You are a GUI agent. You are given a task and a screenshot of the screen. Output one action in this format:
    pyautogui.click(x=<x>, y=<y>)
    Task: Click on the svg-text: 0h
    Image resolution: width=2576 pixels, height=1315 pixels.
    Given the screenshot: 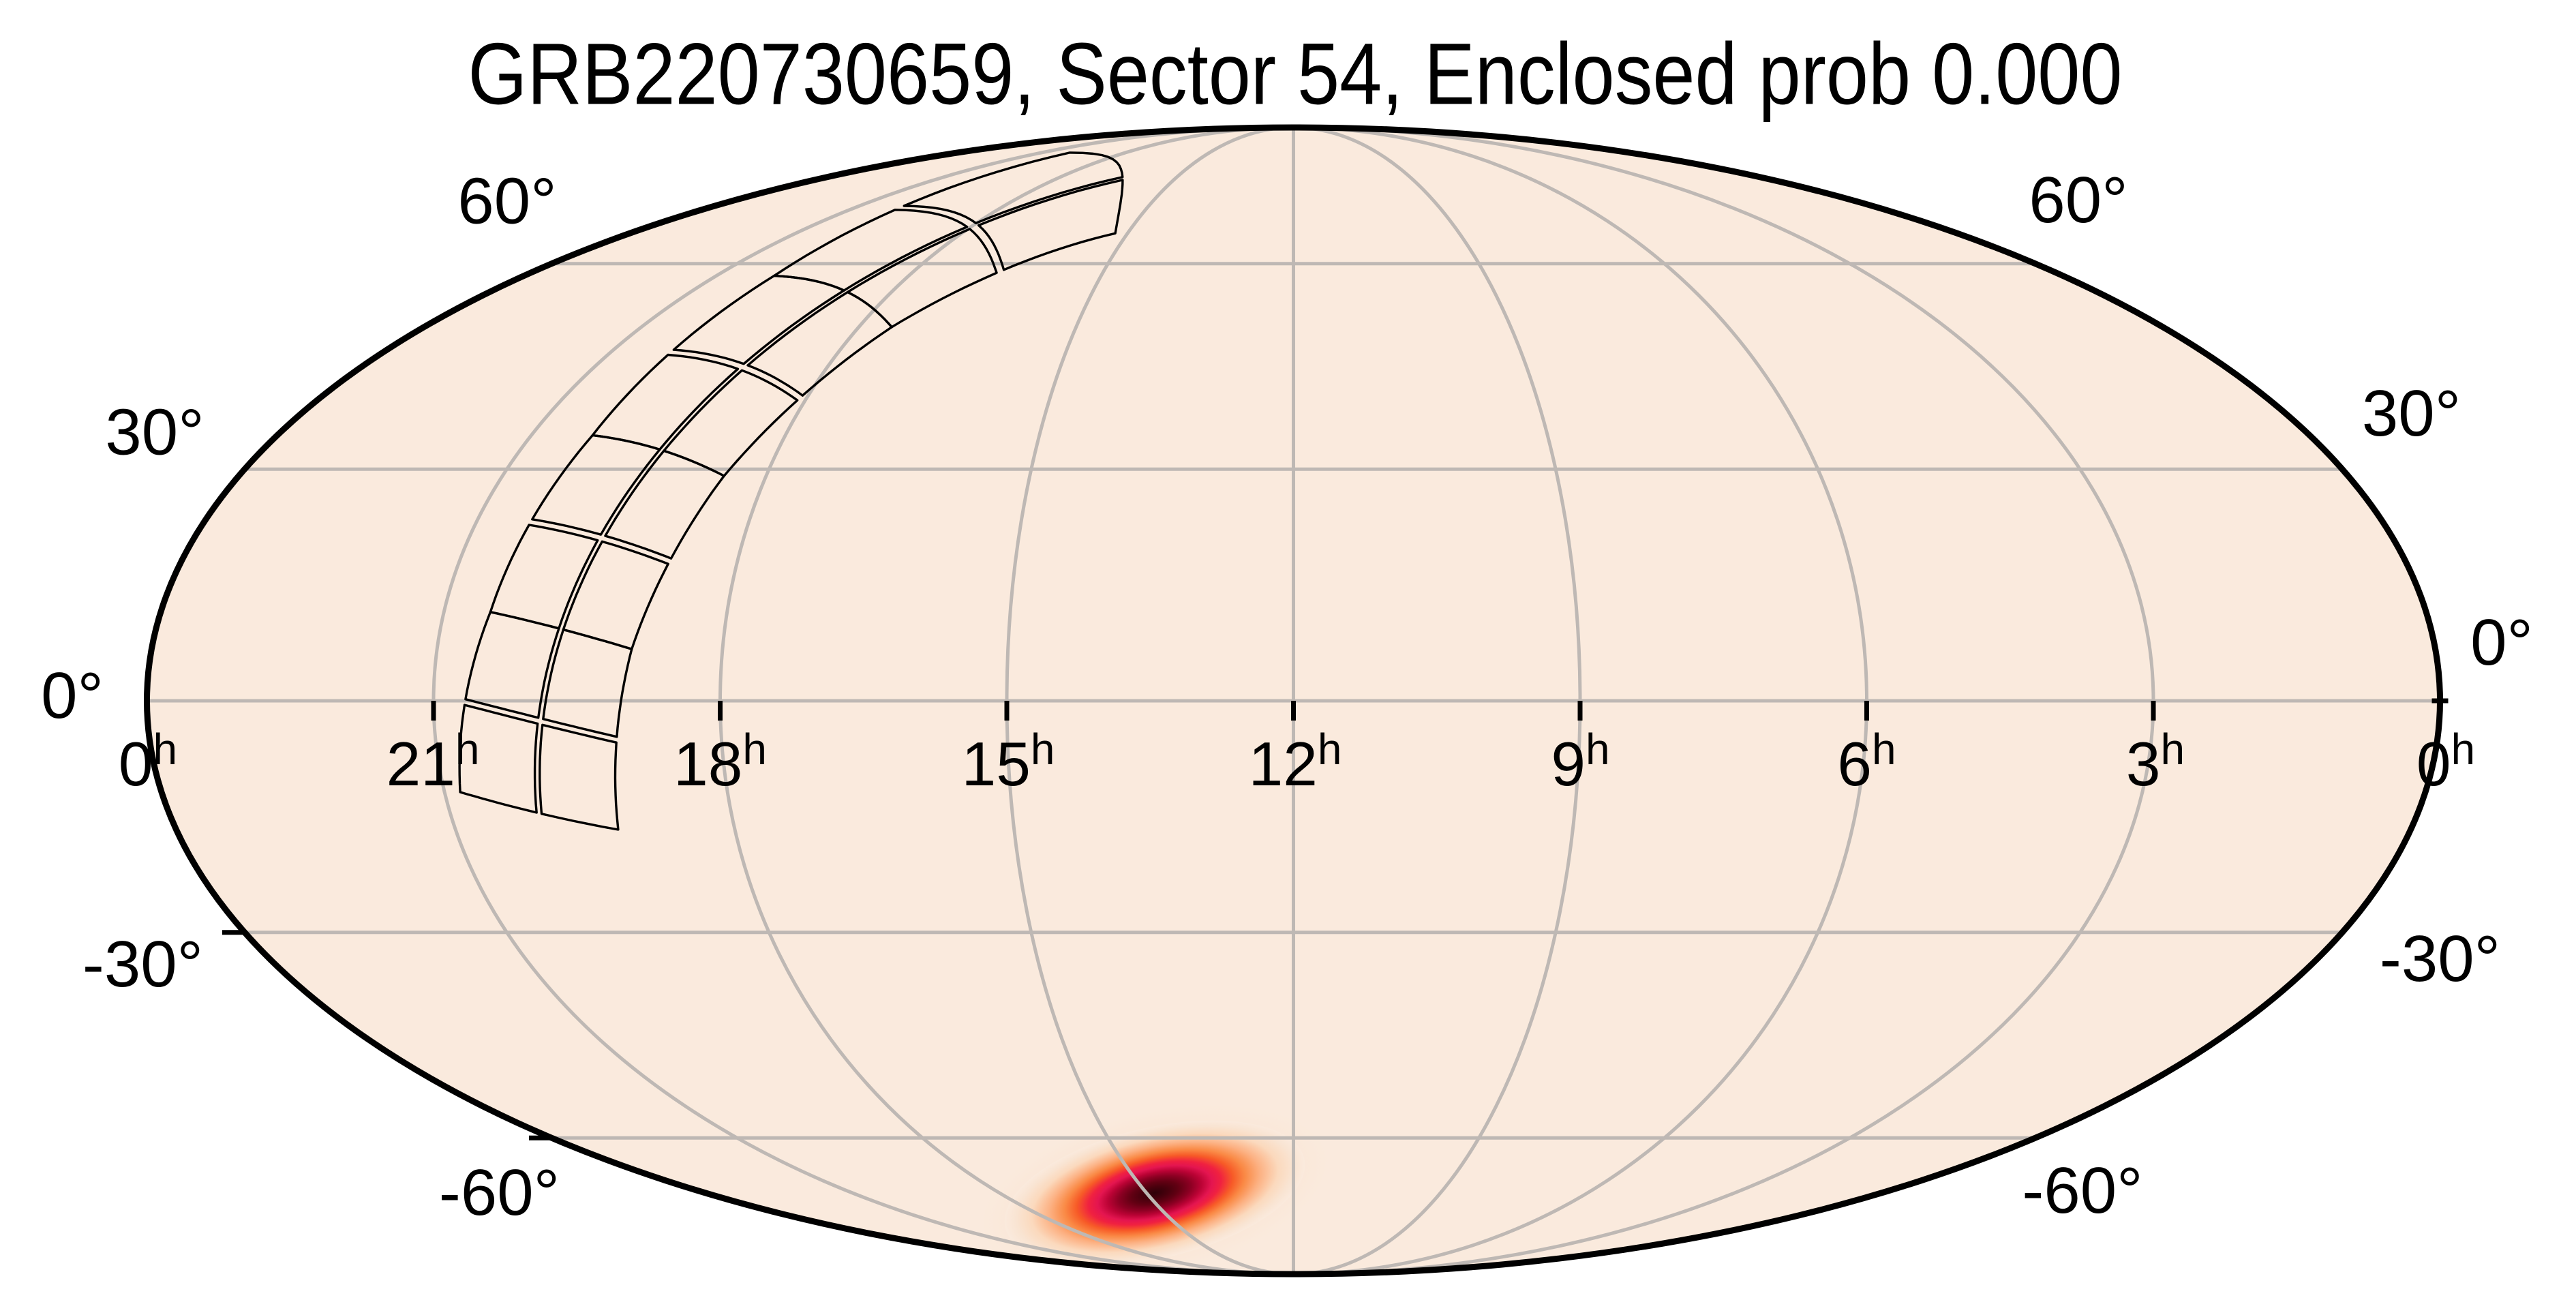 What is the action you would take?
    pyautogui.click(x=2445, y=762)
    